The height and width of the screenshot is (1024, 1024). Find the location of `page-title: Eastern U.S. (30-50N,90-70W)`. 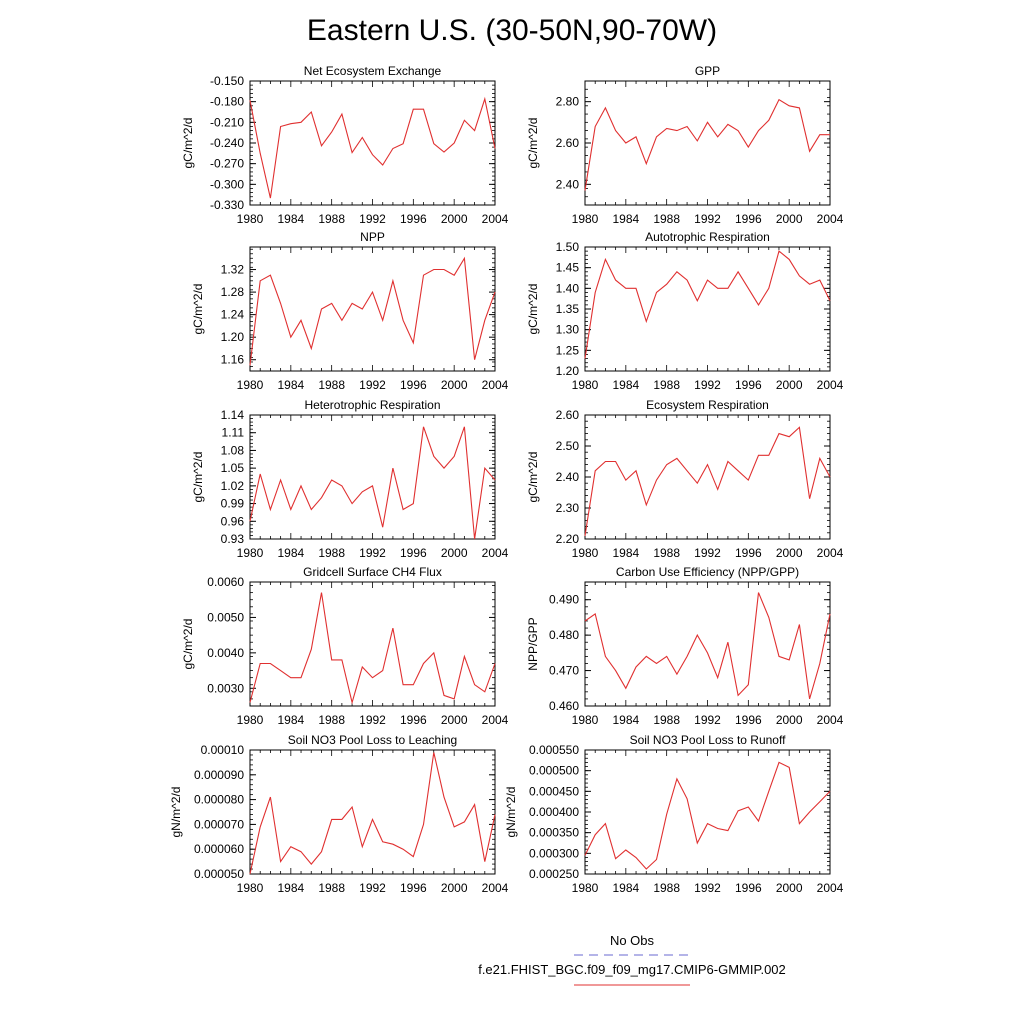

page-title: Eastern U.S. (30-50N,90-70W) is located at coordinates (512, 30).